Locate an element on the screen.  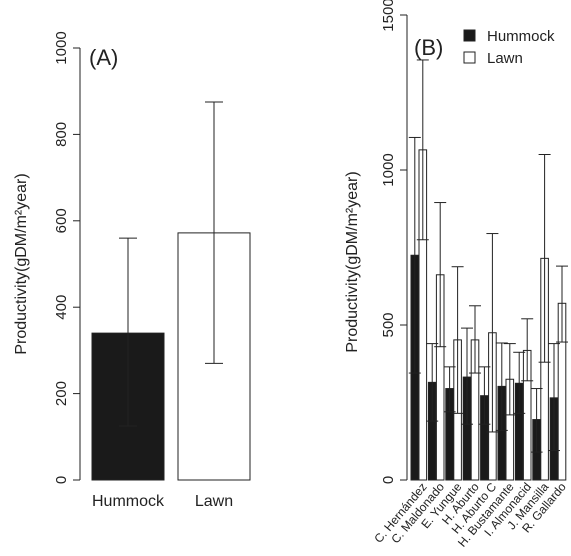
panel-a-y-tick-label: 0 is located at coordinates (61, 480).